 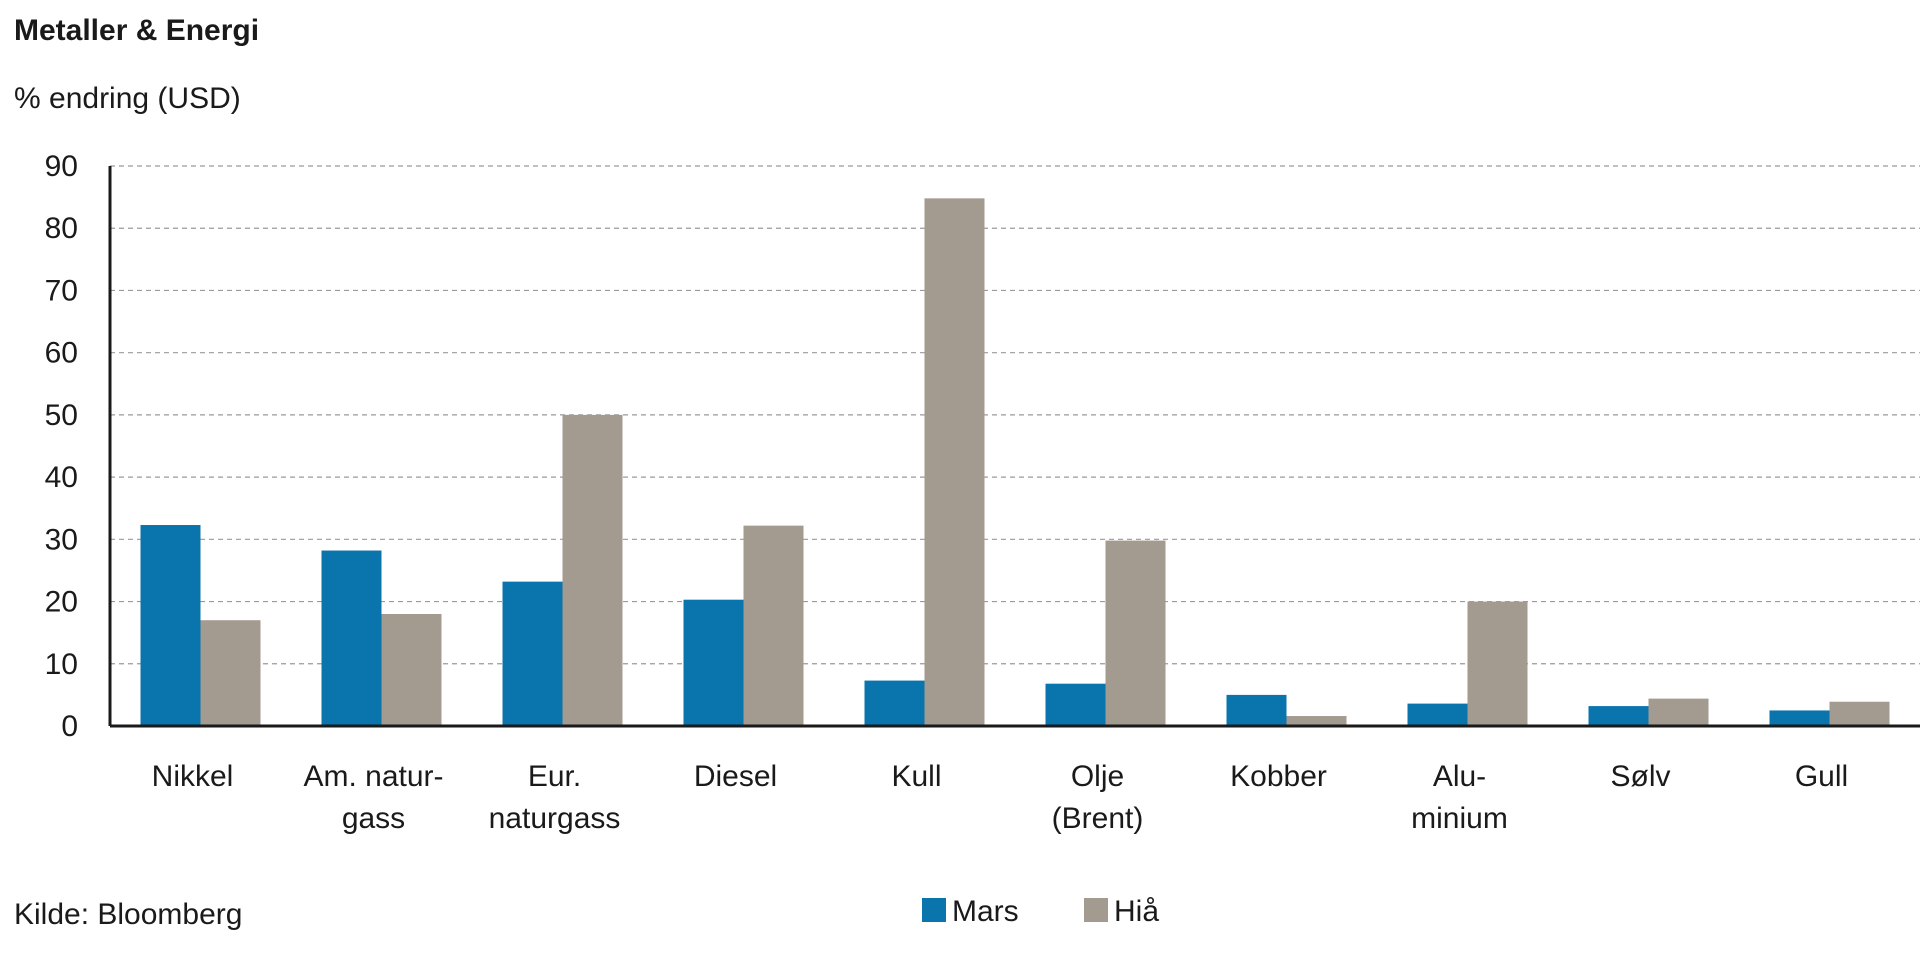 What do you see at coordinates (61, 415) in the screenshot?
I see `y-tick-label: 50` at bounding box center [61, 415].